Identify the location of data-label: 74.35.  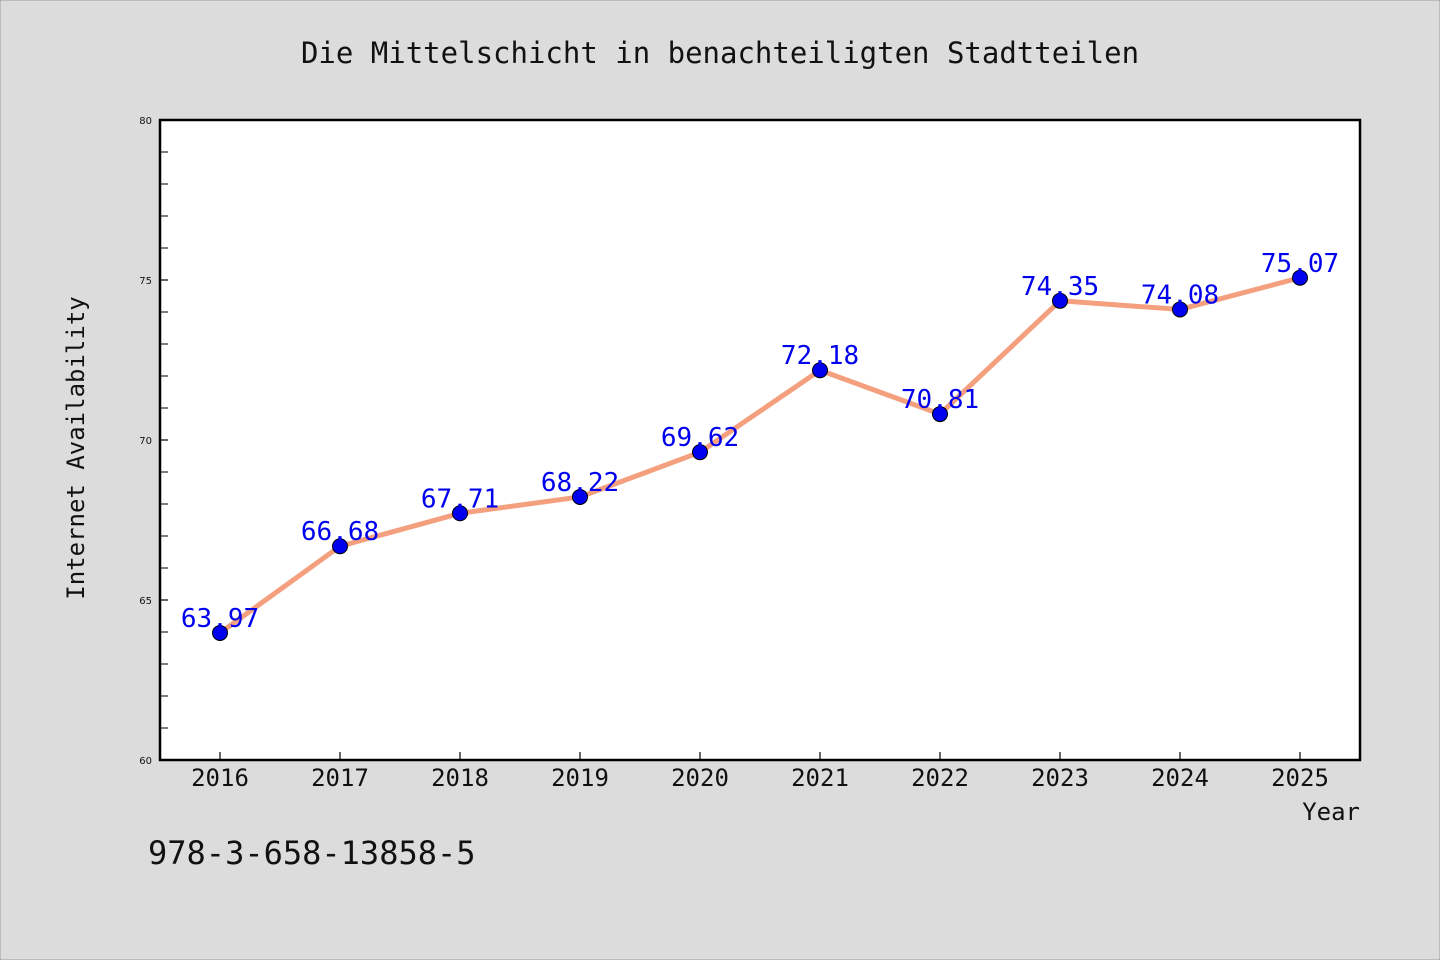
(1060, 287).